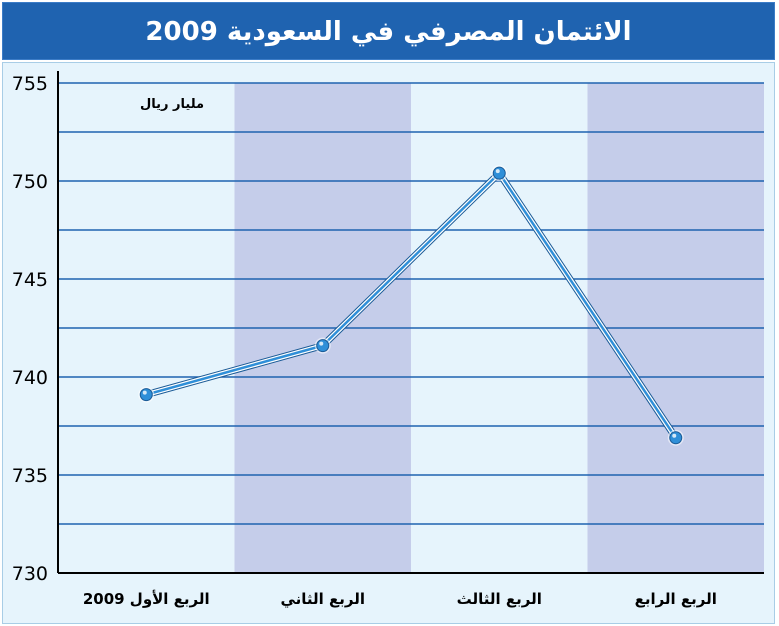 This screenshot has height=626, width=779. Describe the element at coordinates (30, 378) in the screenshot. I see `y-tick-label: 740` at that location.